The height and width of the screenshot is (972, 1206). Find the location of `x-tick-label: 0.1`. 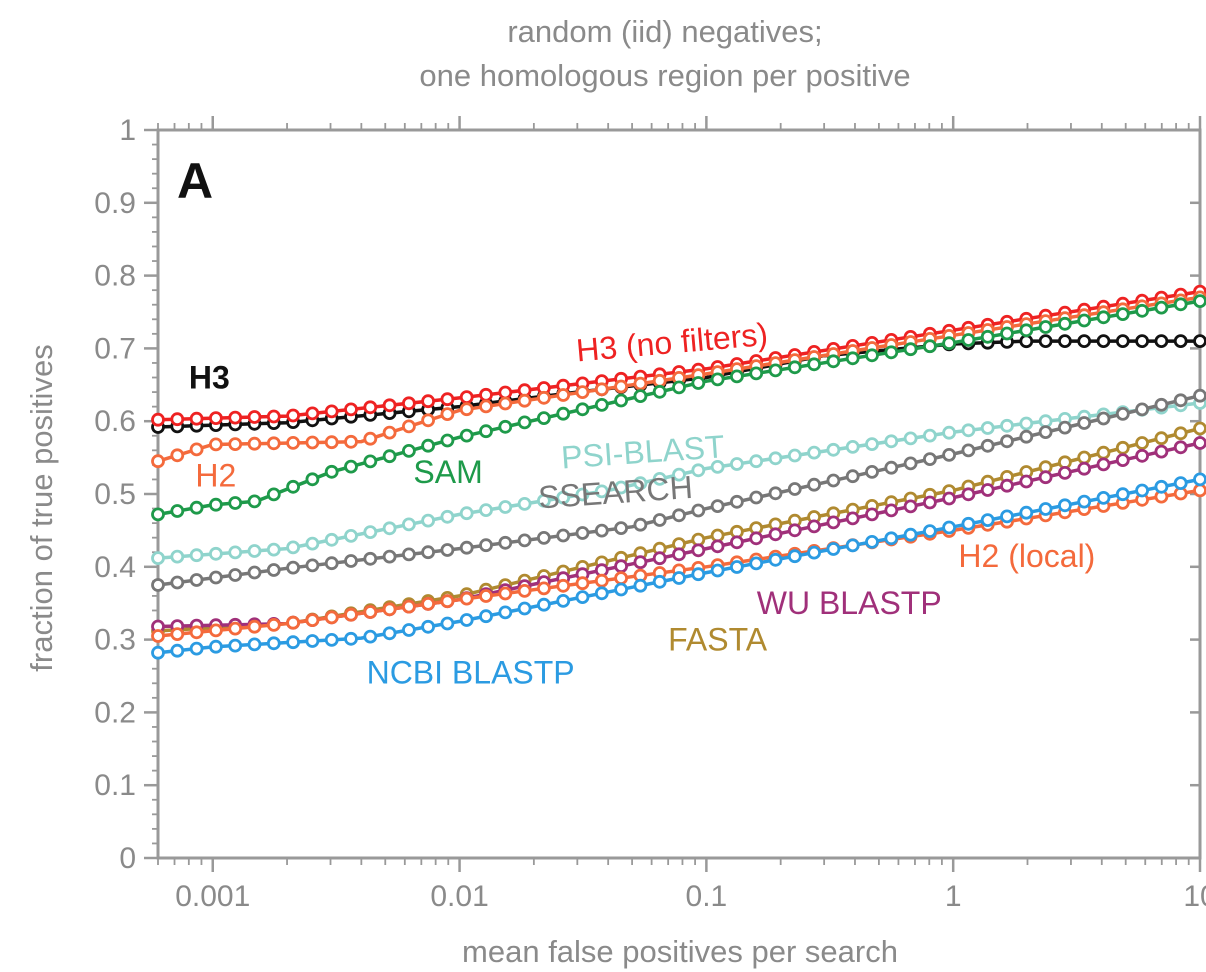

x-tick-label: 0.1 is located at coordinates (707, 896).